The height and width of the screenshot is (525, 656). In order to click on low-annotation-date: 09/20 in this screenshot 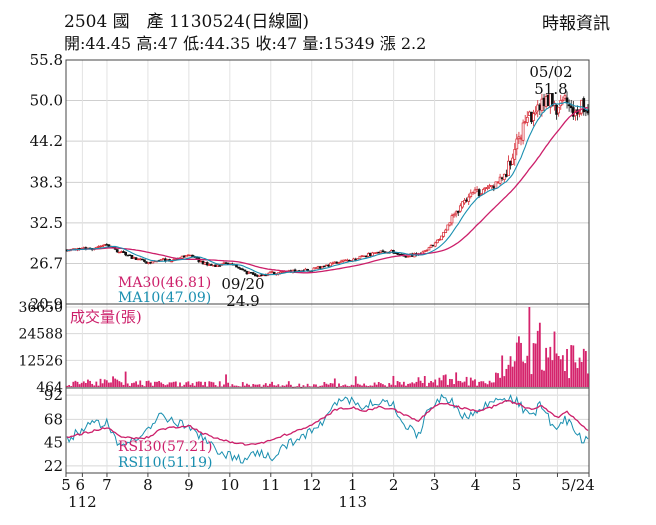, I will do `click(242, 284)`.